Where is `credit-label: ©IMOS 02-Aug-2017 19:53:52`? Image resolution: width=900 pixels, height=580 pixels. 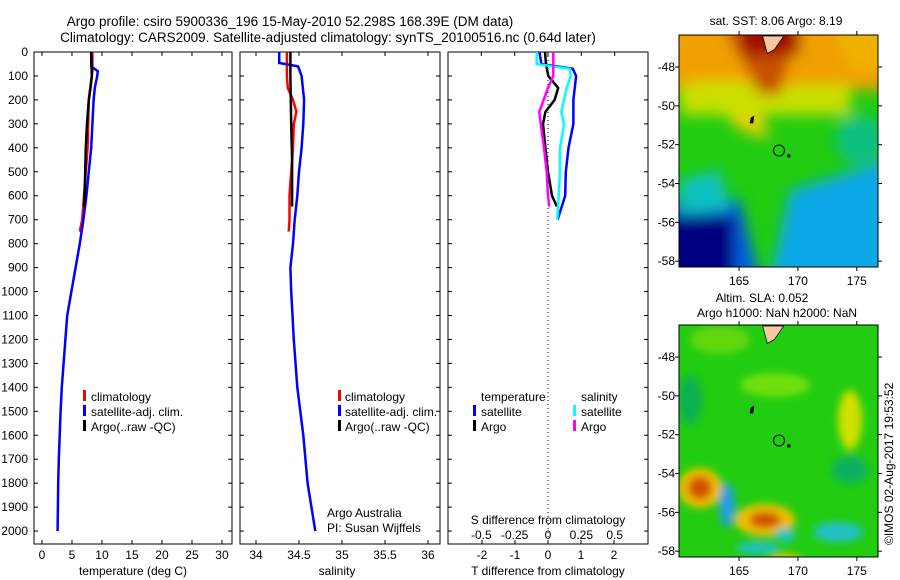
credit-label: ©IMOS 02-Aug-2017 19:53:52 is located at coordinates (889, 463).